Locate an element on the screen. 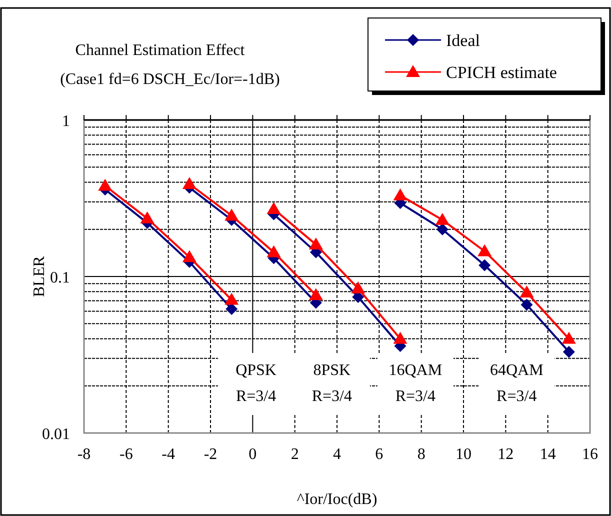 The height and width of the screenshot is (516, 611). x-tick-label: 4 is located at coordinates (337, 454).